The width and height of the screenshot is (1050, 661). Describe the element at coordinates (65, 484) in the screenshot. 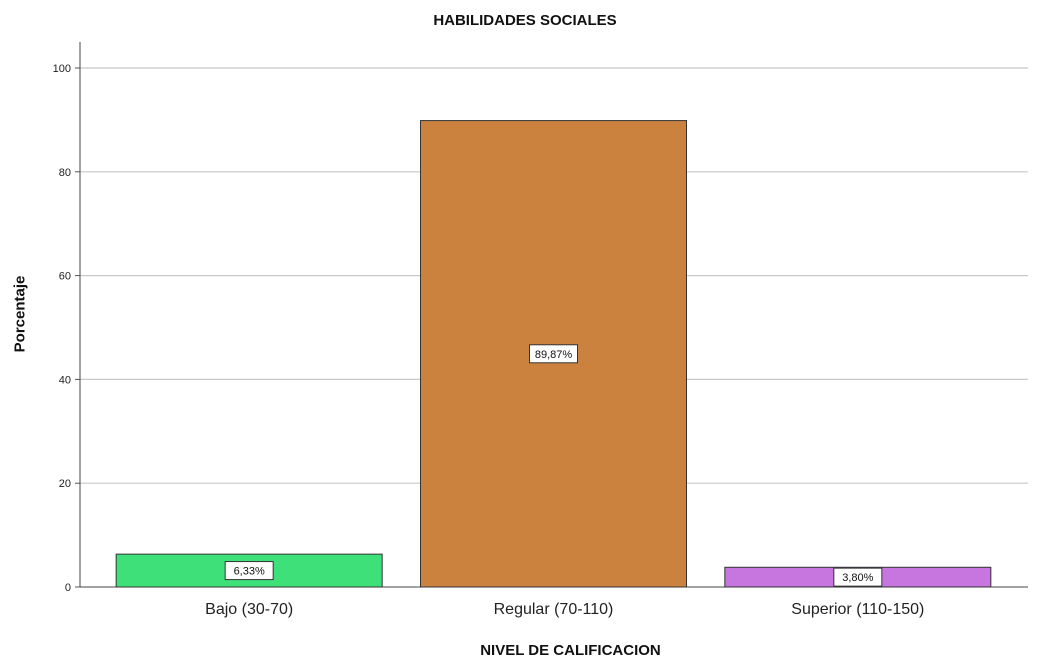

I see `y-tick-label: 20` at that location.